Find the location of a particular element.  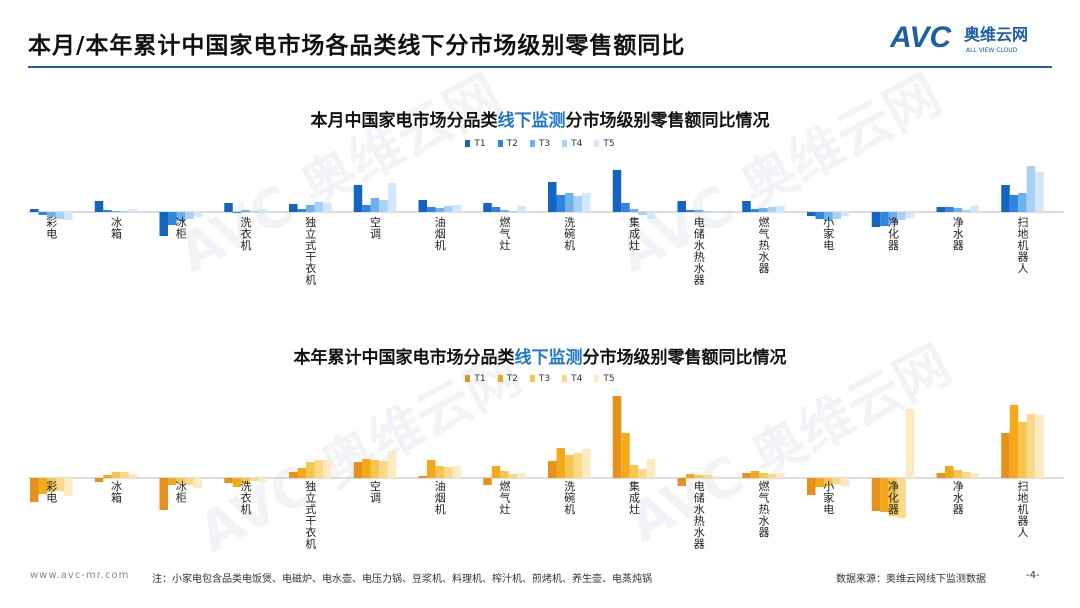

category-label: 洗碗机 is located at coordinates (569, 498).